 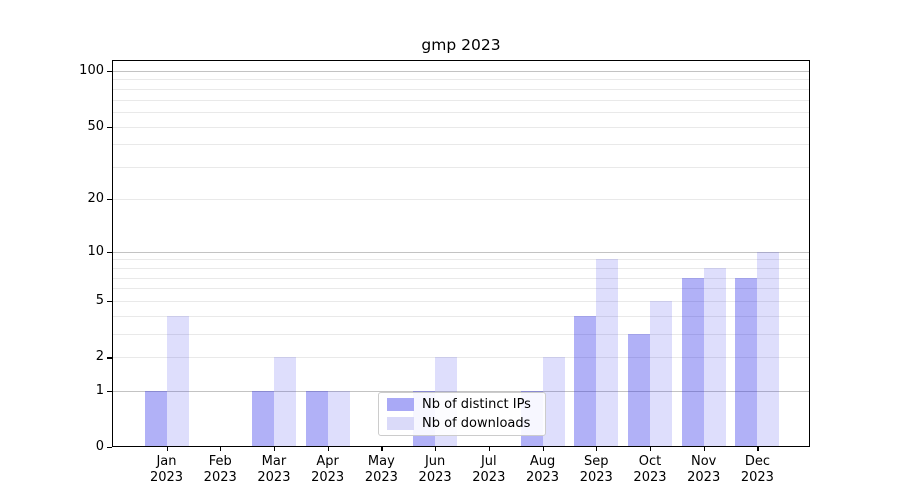 I want to click on x-tick-nov-2023, so click(x=704, y=449).